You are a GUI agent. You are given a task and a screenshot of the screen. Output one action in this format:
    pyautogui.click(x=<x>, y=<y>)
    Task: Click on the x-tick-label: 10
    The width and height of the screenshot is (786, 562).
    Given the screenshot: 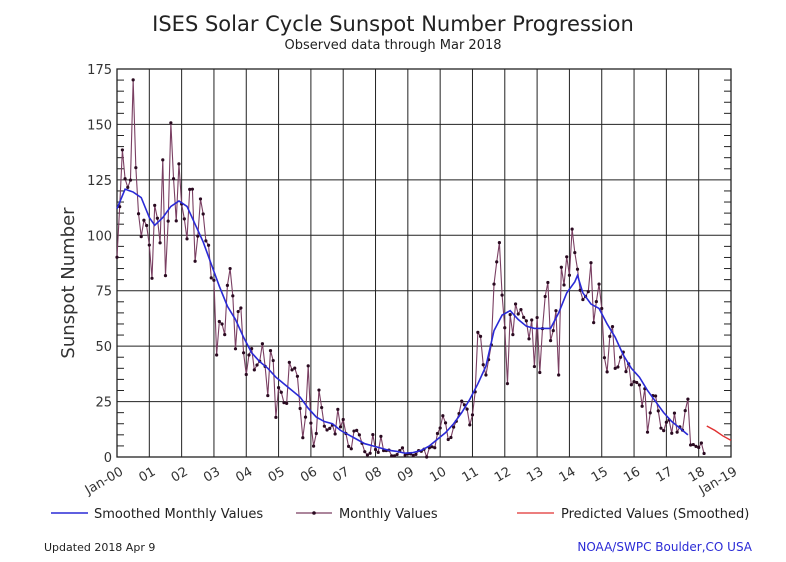 What is the action you would take?
    pyautogui.click(x=438, y=474)
    